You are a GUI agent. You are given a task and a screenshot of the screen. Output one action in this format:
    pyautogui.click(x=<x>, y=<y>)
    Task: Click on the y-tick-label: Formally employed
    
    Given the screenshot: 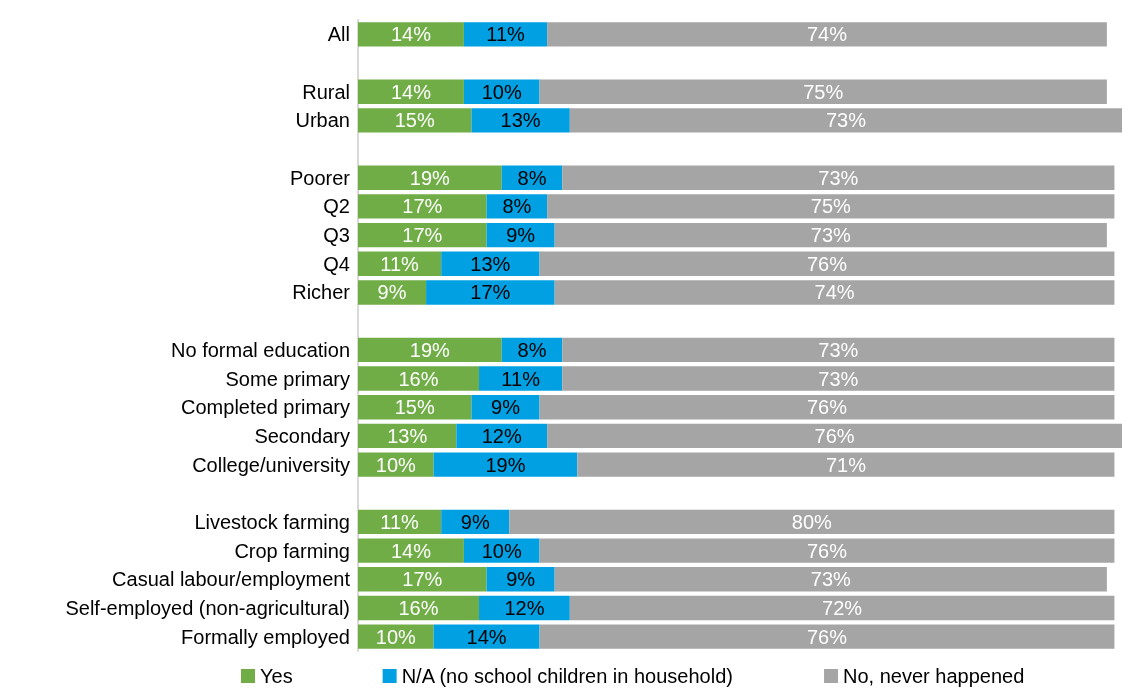 What is the action you would take?
    pyautogui.click(x=265, y=636)
    